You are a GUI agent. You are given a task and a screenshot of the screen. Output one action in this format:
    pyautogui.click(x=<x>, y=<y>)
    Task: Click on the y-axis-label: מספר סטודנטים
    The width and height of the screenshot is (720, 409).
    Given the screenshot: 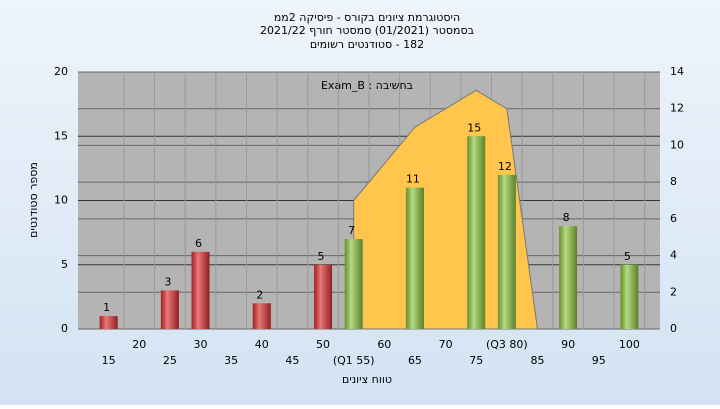 What is the action you would take?
    pyautogui.click(x=33, y=200)
    